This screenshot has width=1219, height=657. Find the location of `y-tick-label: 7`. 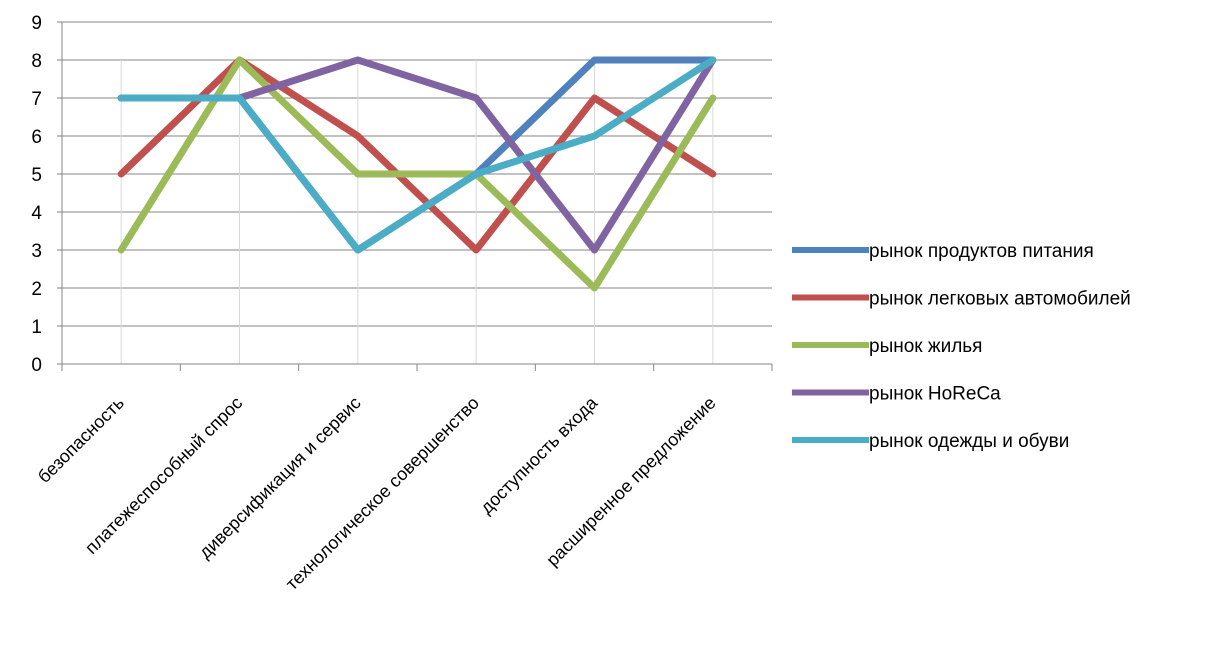

y-tick-label: 7 is located at coordinates (36, 99).